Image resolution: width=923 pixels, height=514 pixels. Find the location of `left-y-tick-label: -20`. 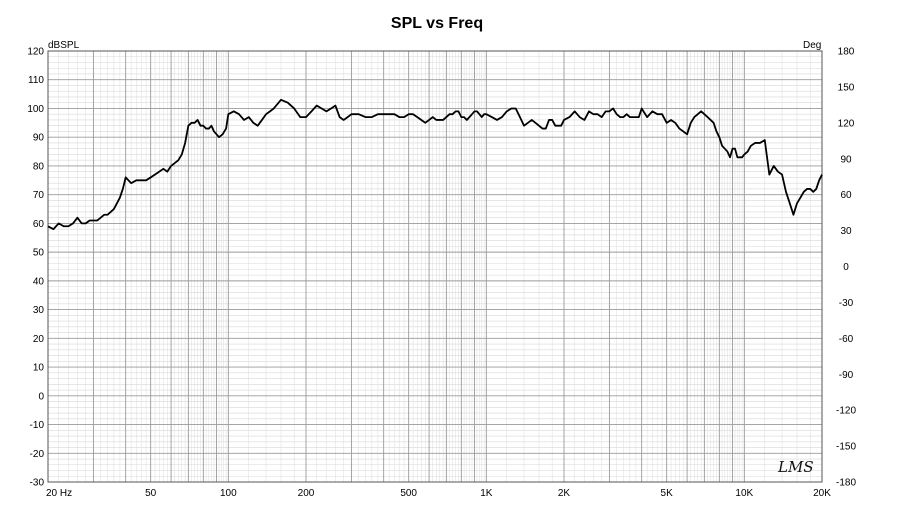

left-y-tick-label: -20 is located at coordinates (37, 454).